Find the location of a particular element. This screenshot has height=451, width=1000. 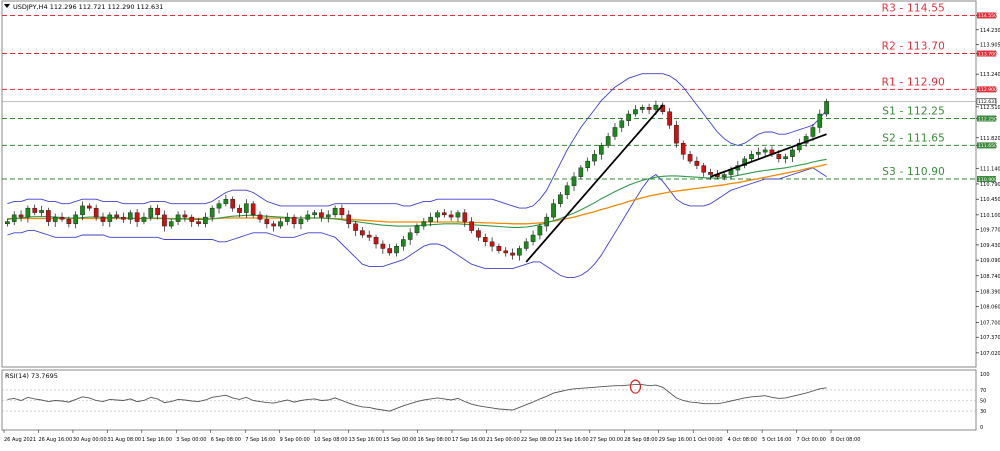

y-tick-label: 112.510 is located at coordinates (990, 108).